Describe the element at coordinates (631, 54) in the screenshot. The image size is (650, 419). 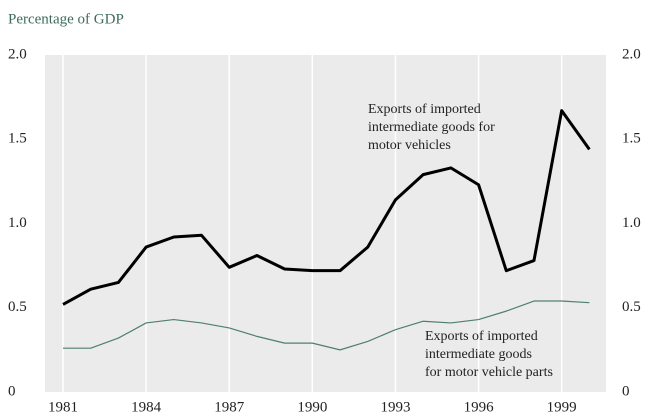
I see `y2-tick-label: 2.0` at that location.